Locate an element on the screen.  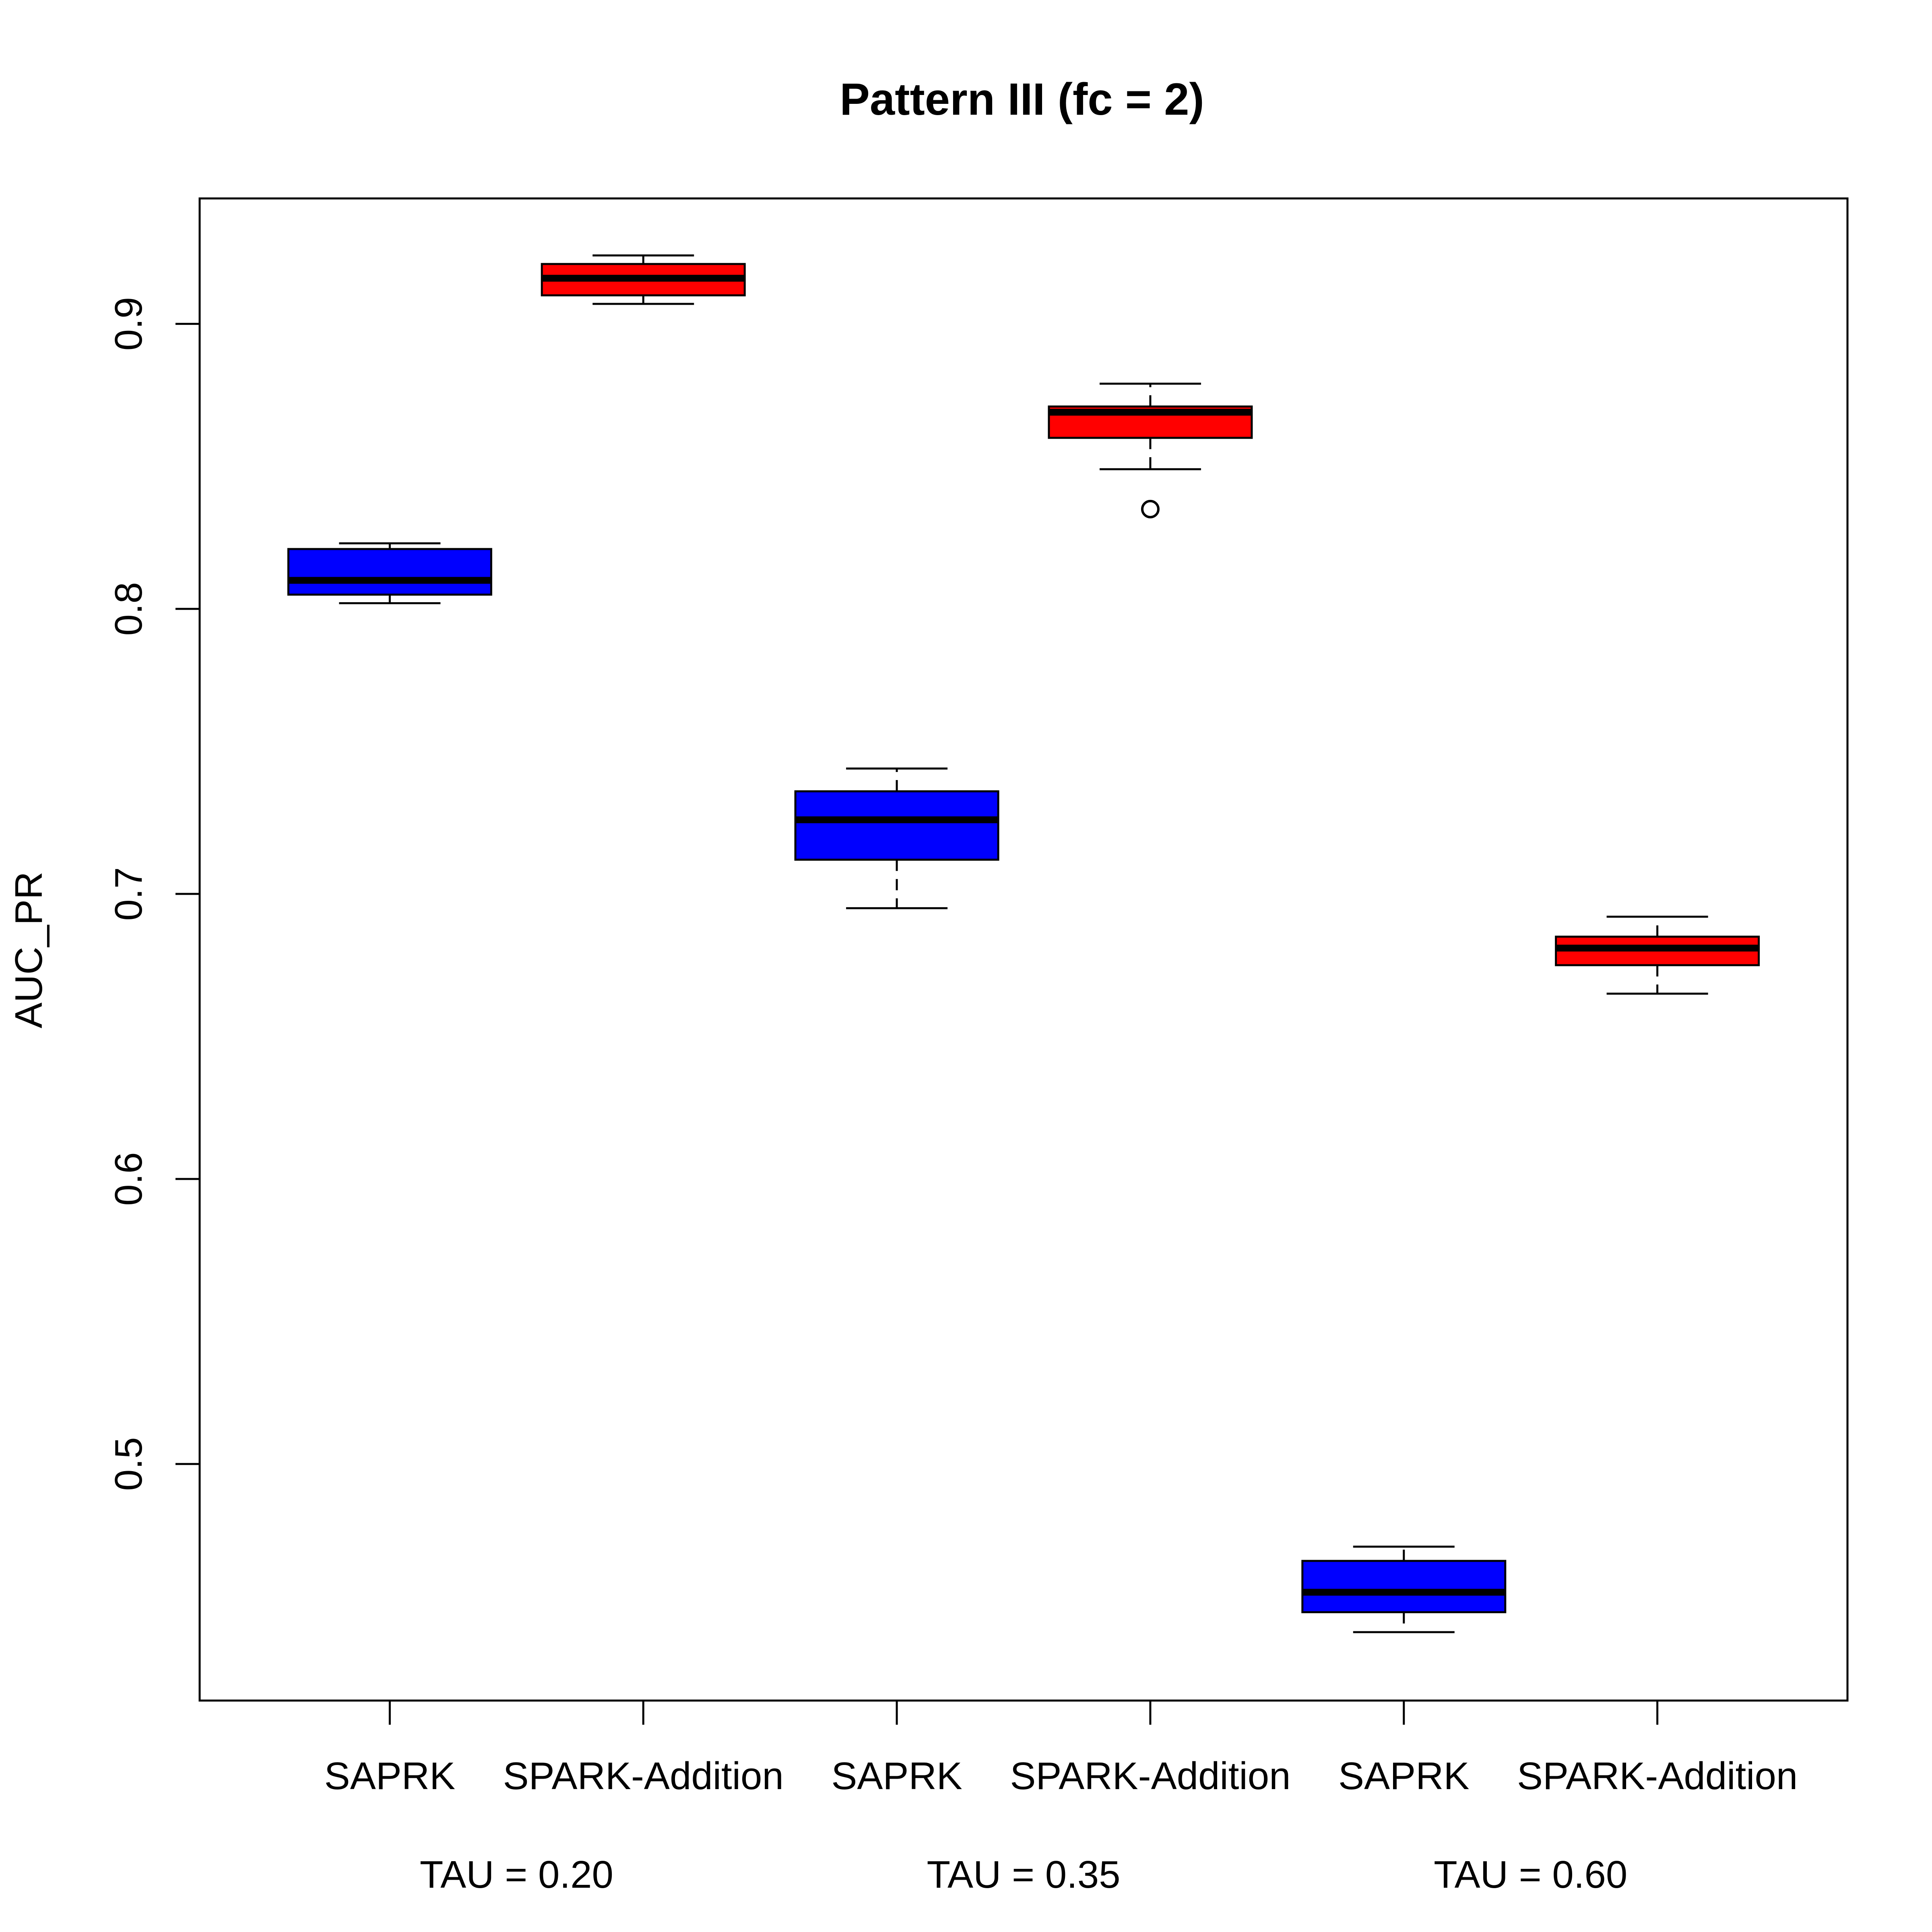
group-label: TAU = 0.35 is located at coordinates (1023, 1874).